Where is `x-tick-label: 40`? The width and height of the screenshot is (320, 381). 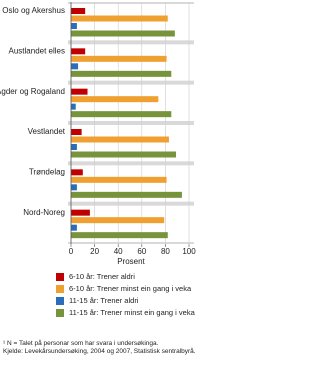
x-tick-label: 40 is located at coordinates (118, 251).